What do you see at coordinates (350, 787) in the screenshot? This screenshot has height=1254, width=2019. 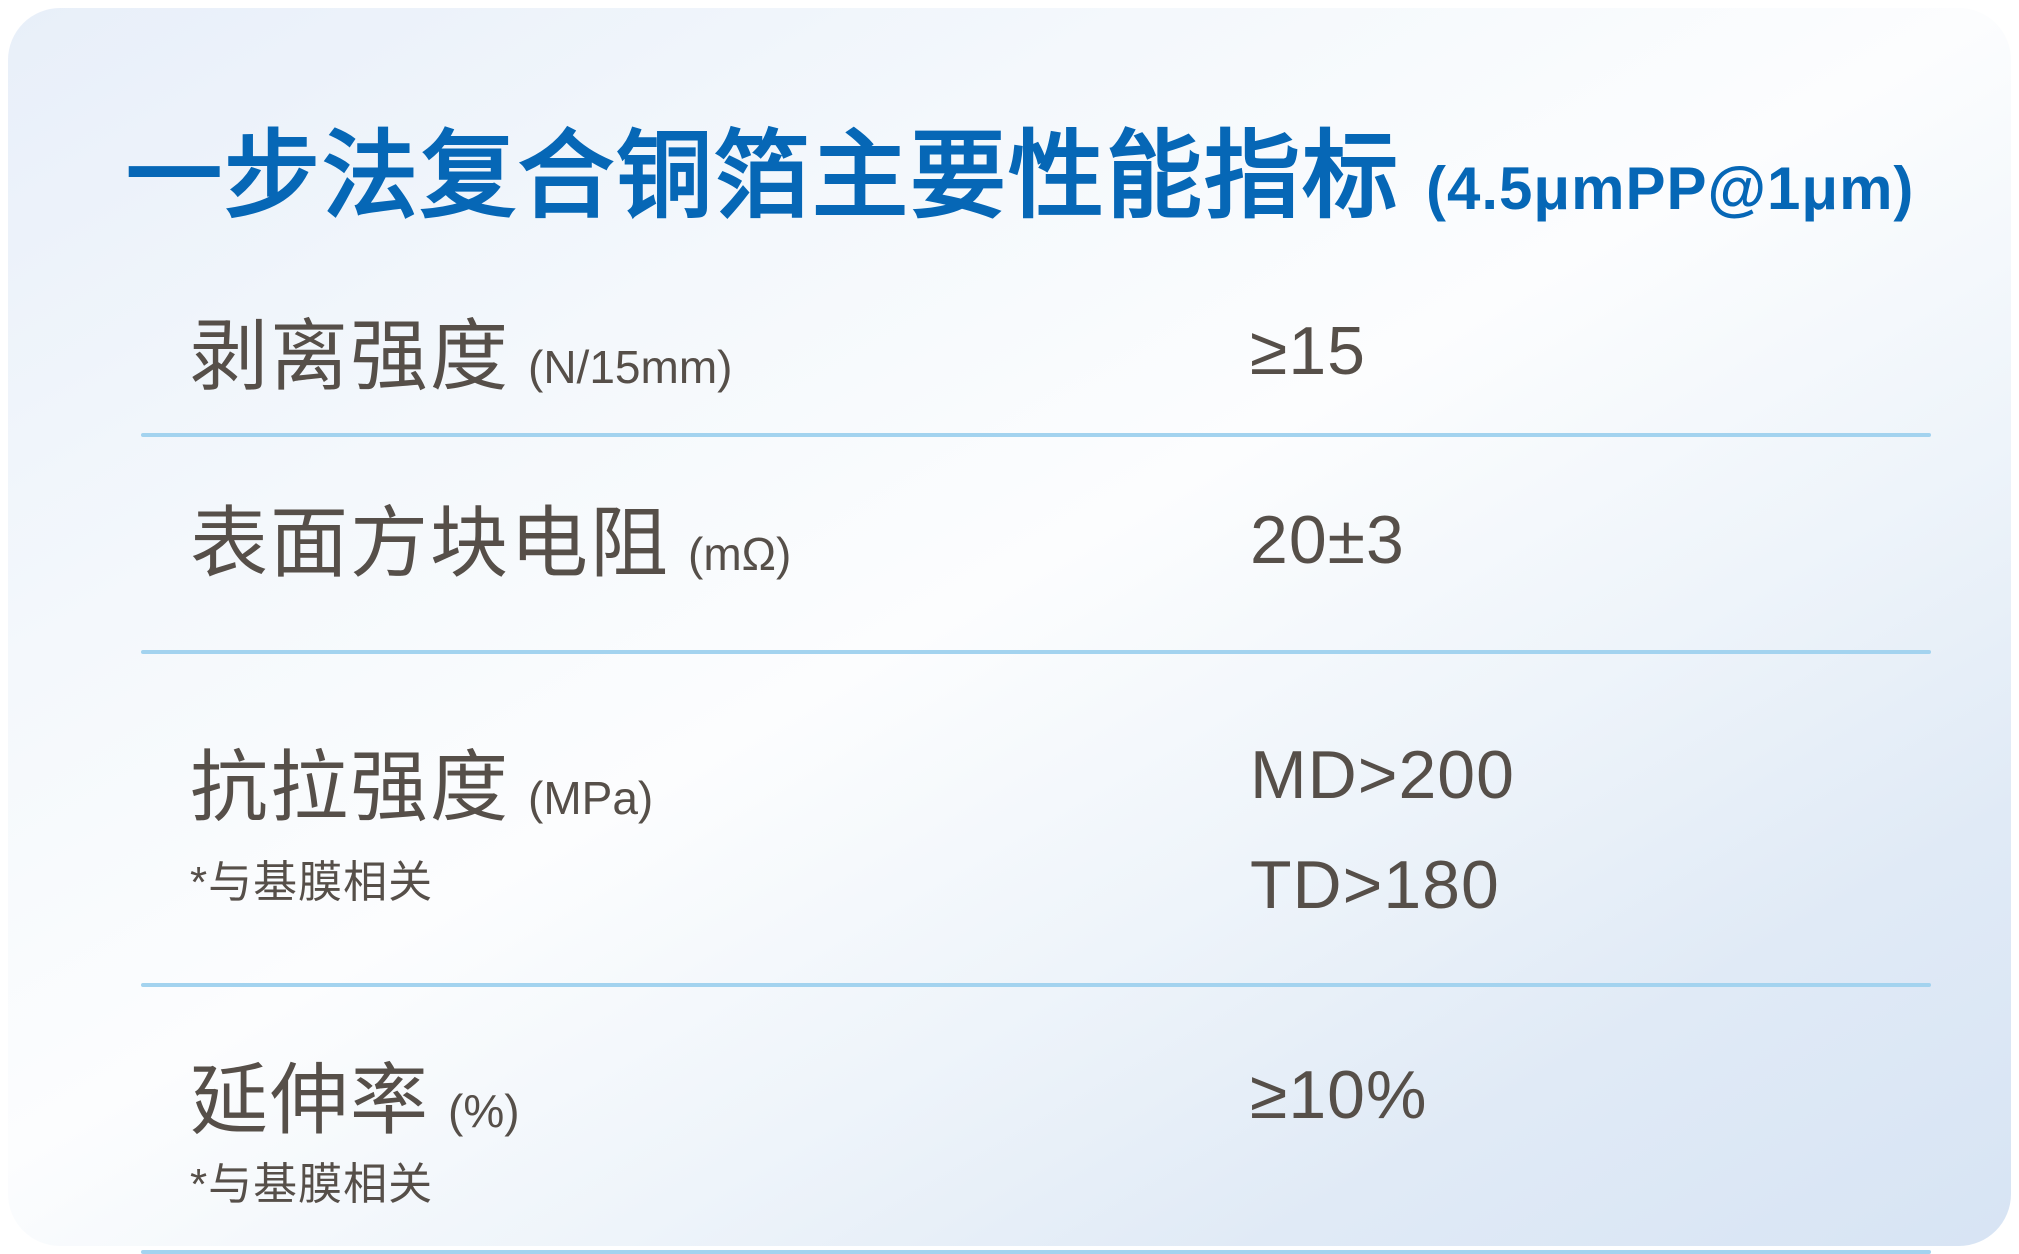 I see `row-label: 抗拉强度` at bounding box center [350, 787].